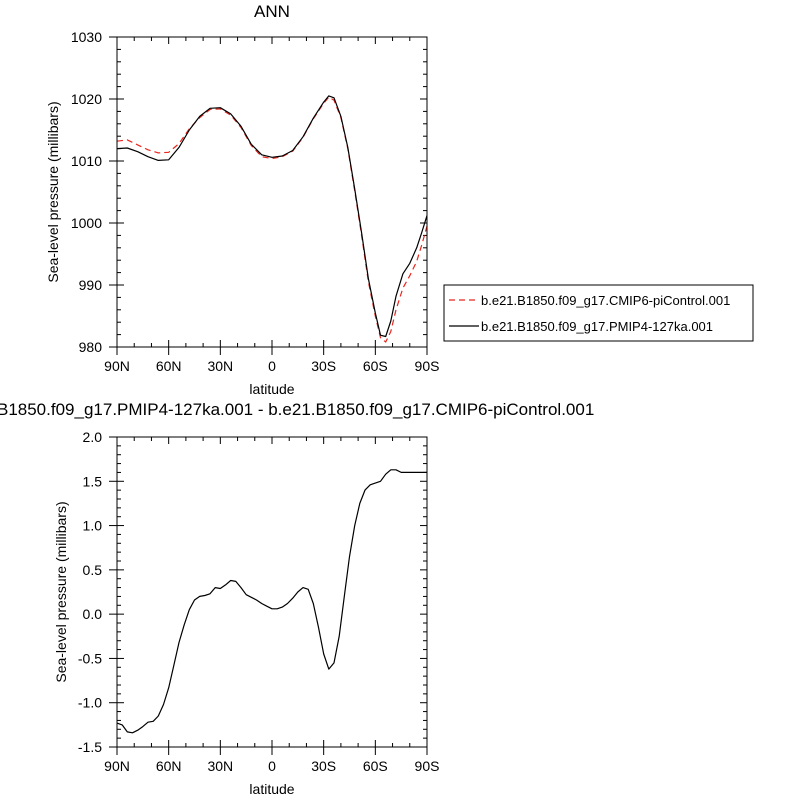  I want to click on legend-entry-control: b.e21.B1850.f09_g17.CMIP6-piControl.001, so click(605, 300).